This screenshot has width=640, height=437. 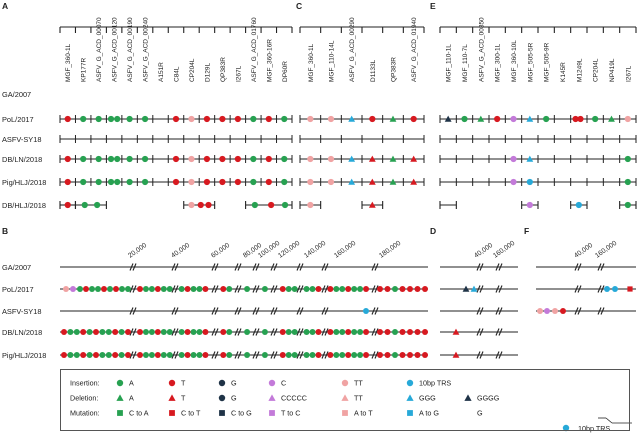 What do you see at coordinates (18, 289) in the screenshot?
I see `strain-label-bottom: PoL/2017` at bounding box center [18, 289].